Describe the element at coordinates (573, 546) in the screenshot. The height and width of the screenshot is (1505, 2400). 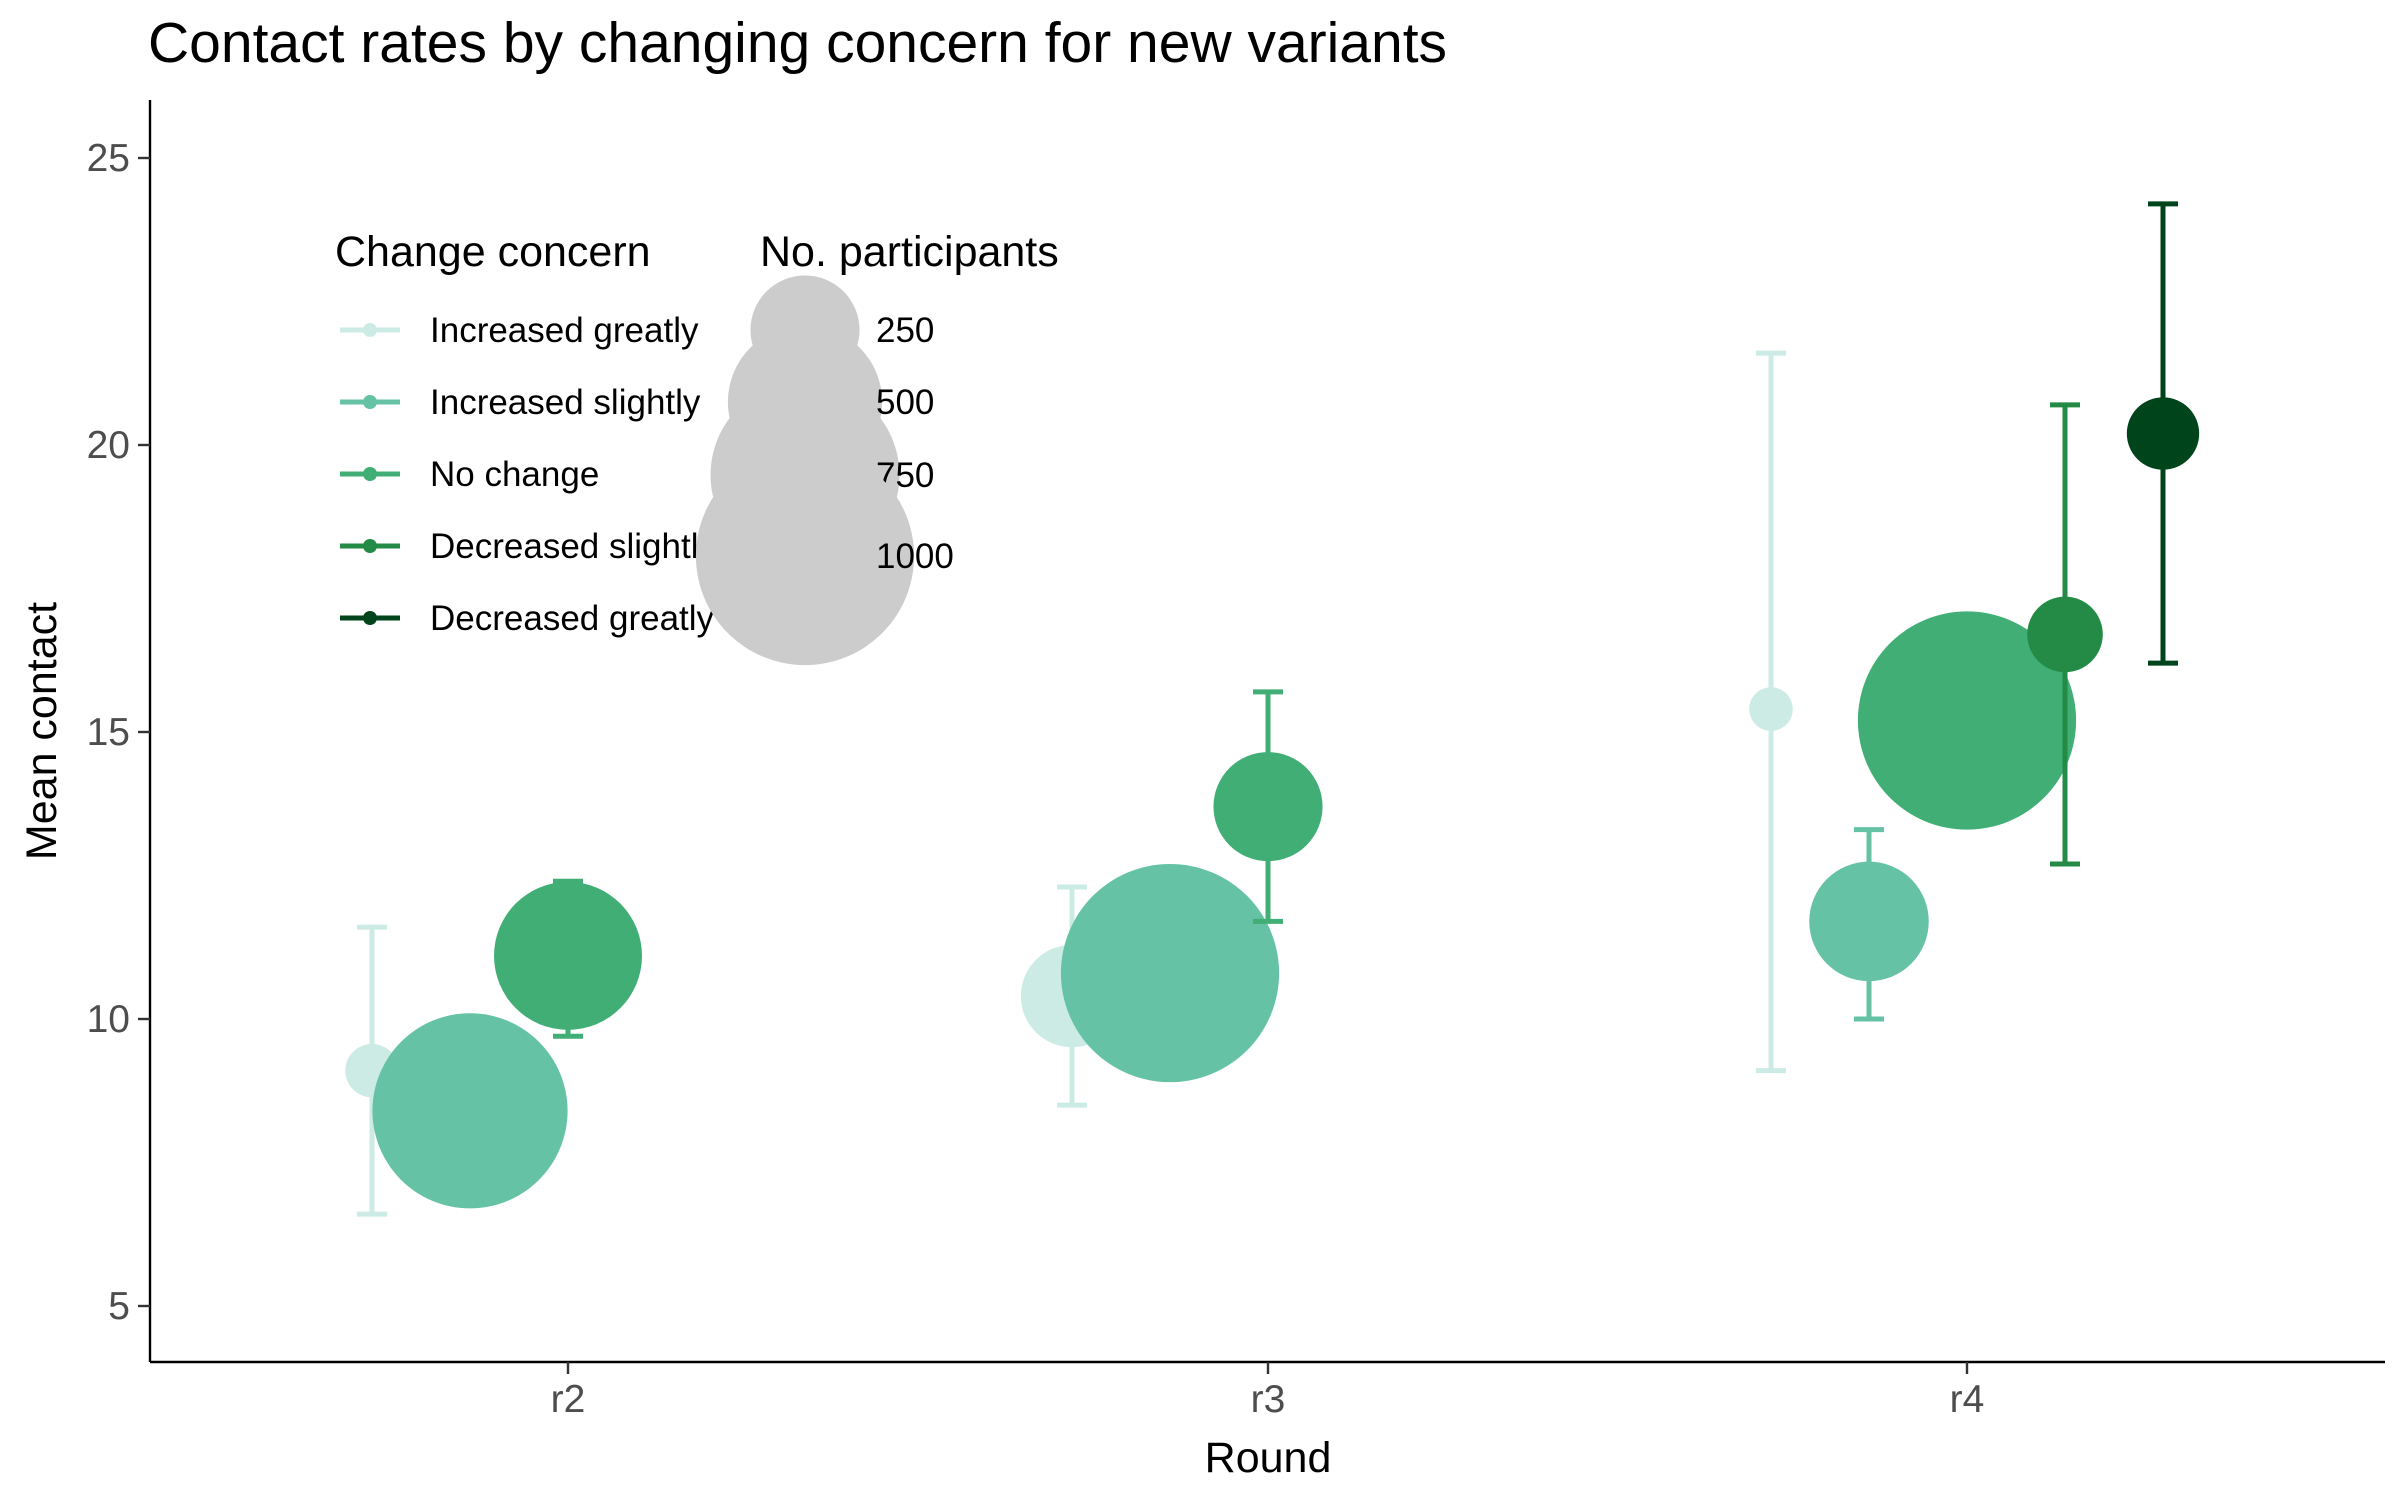
I see `legend-label: Decreased slightly` at that location.